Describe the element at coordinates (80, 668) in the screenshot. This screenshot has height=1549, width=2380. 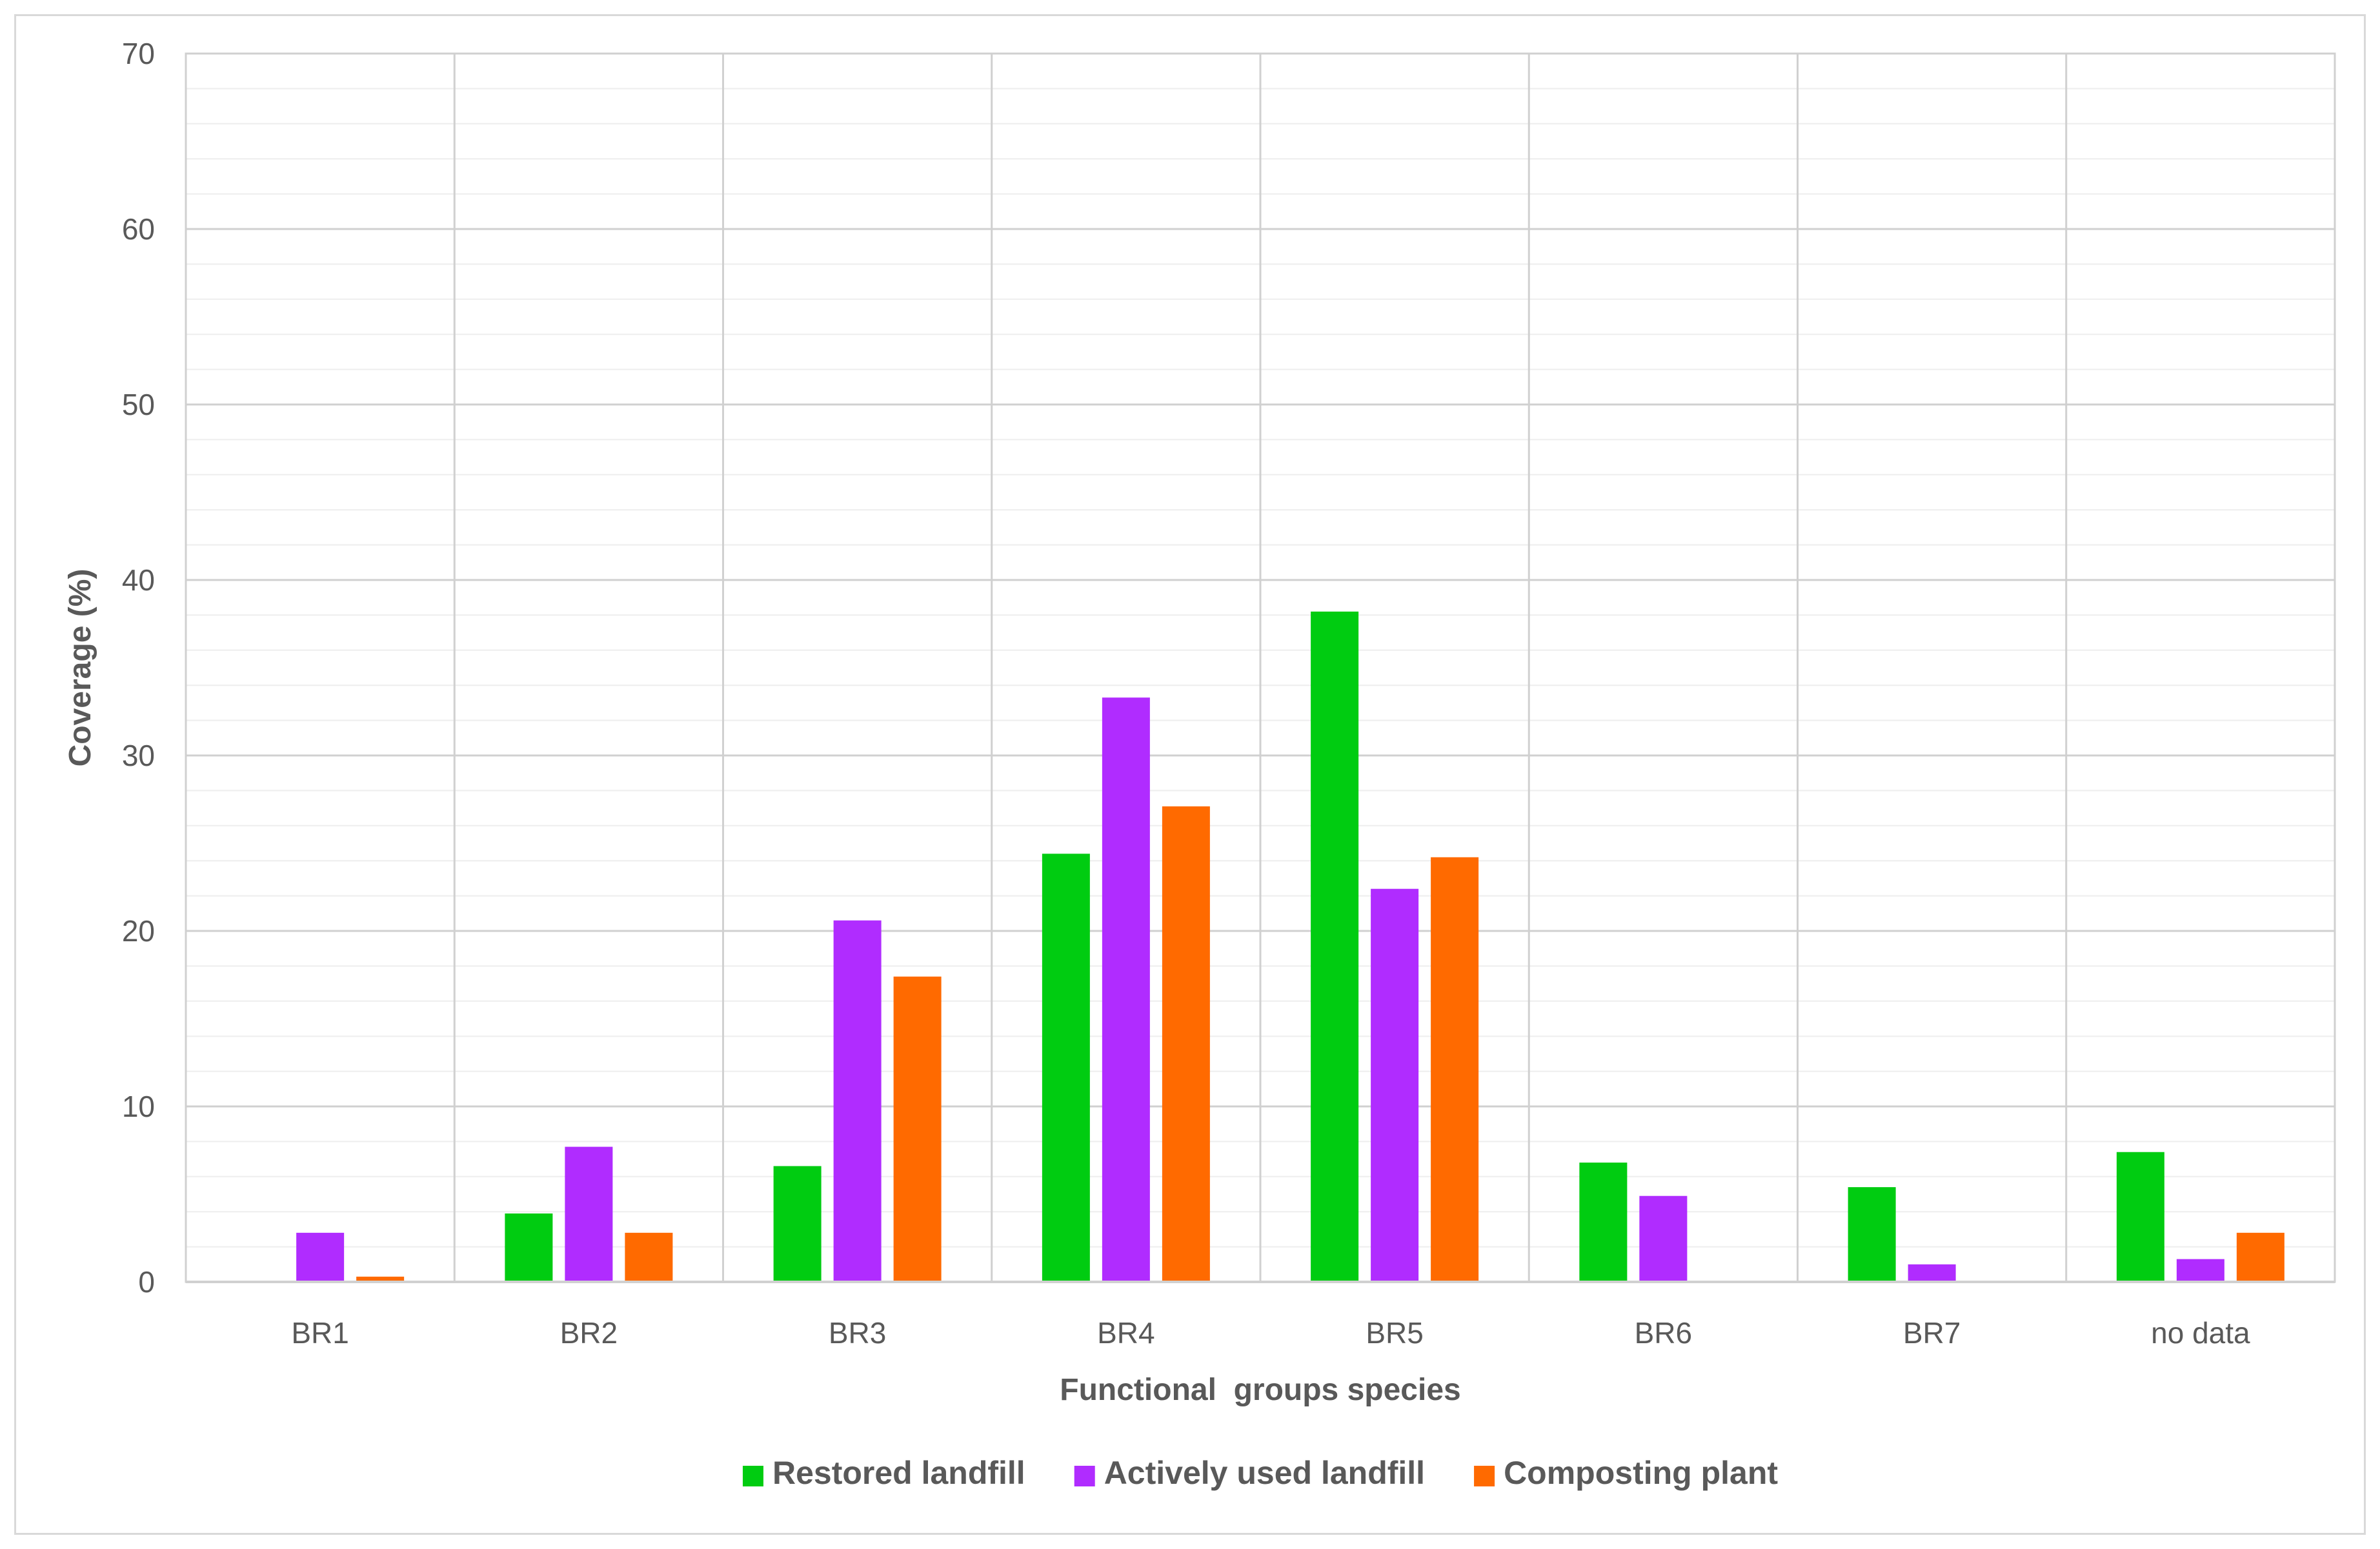
I see `y-axis-title: Coverage (%)` at that location.